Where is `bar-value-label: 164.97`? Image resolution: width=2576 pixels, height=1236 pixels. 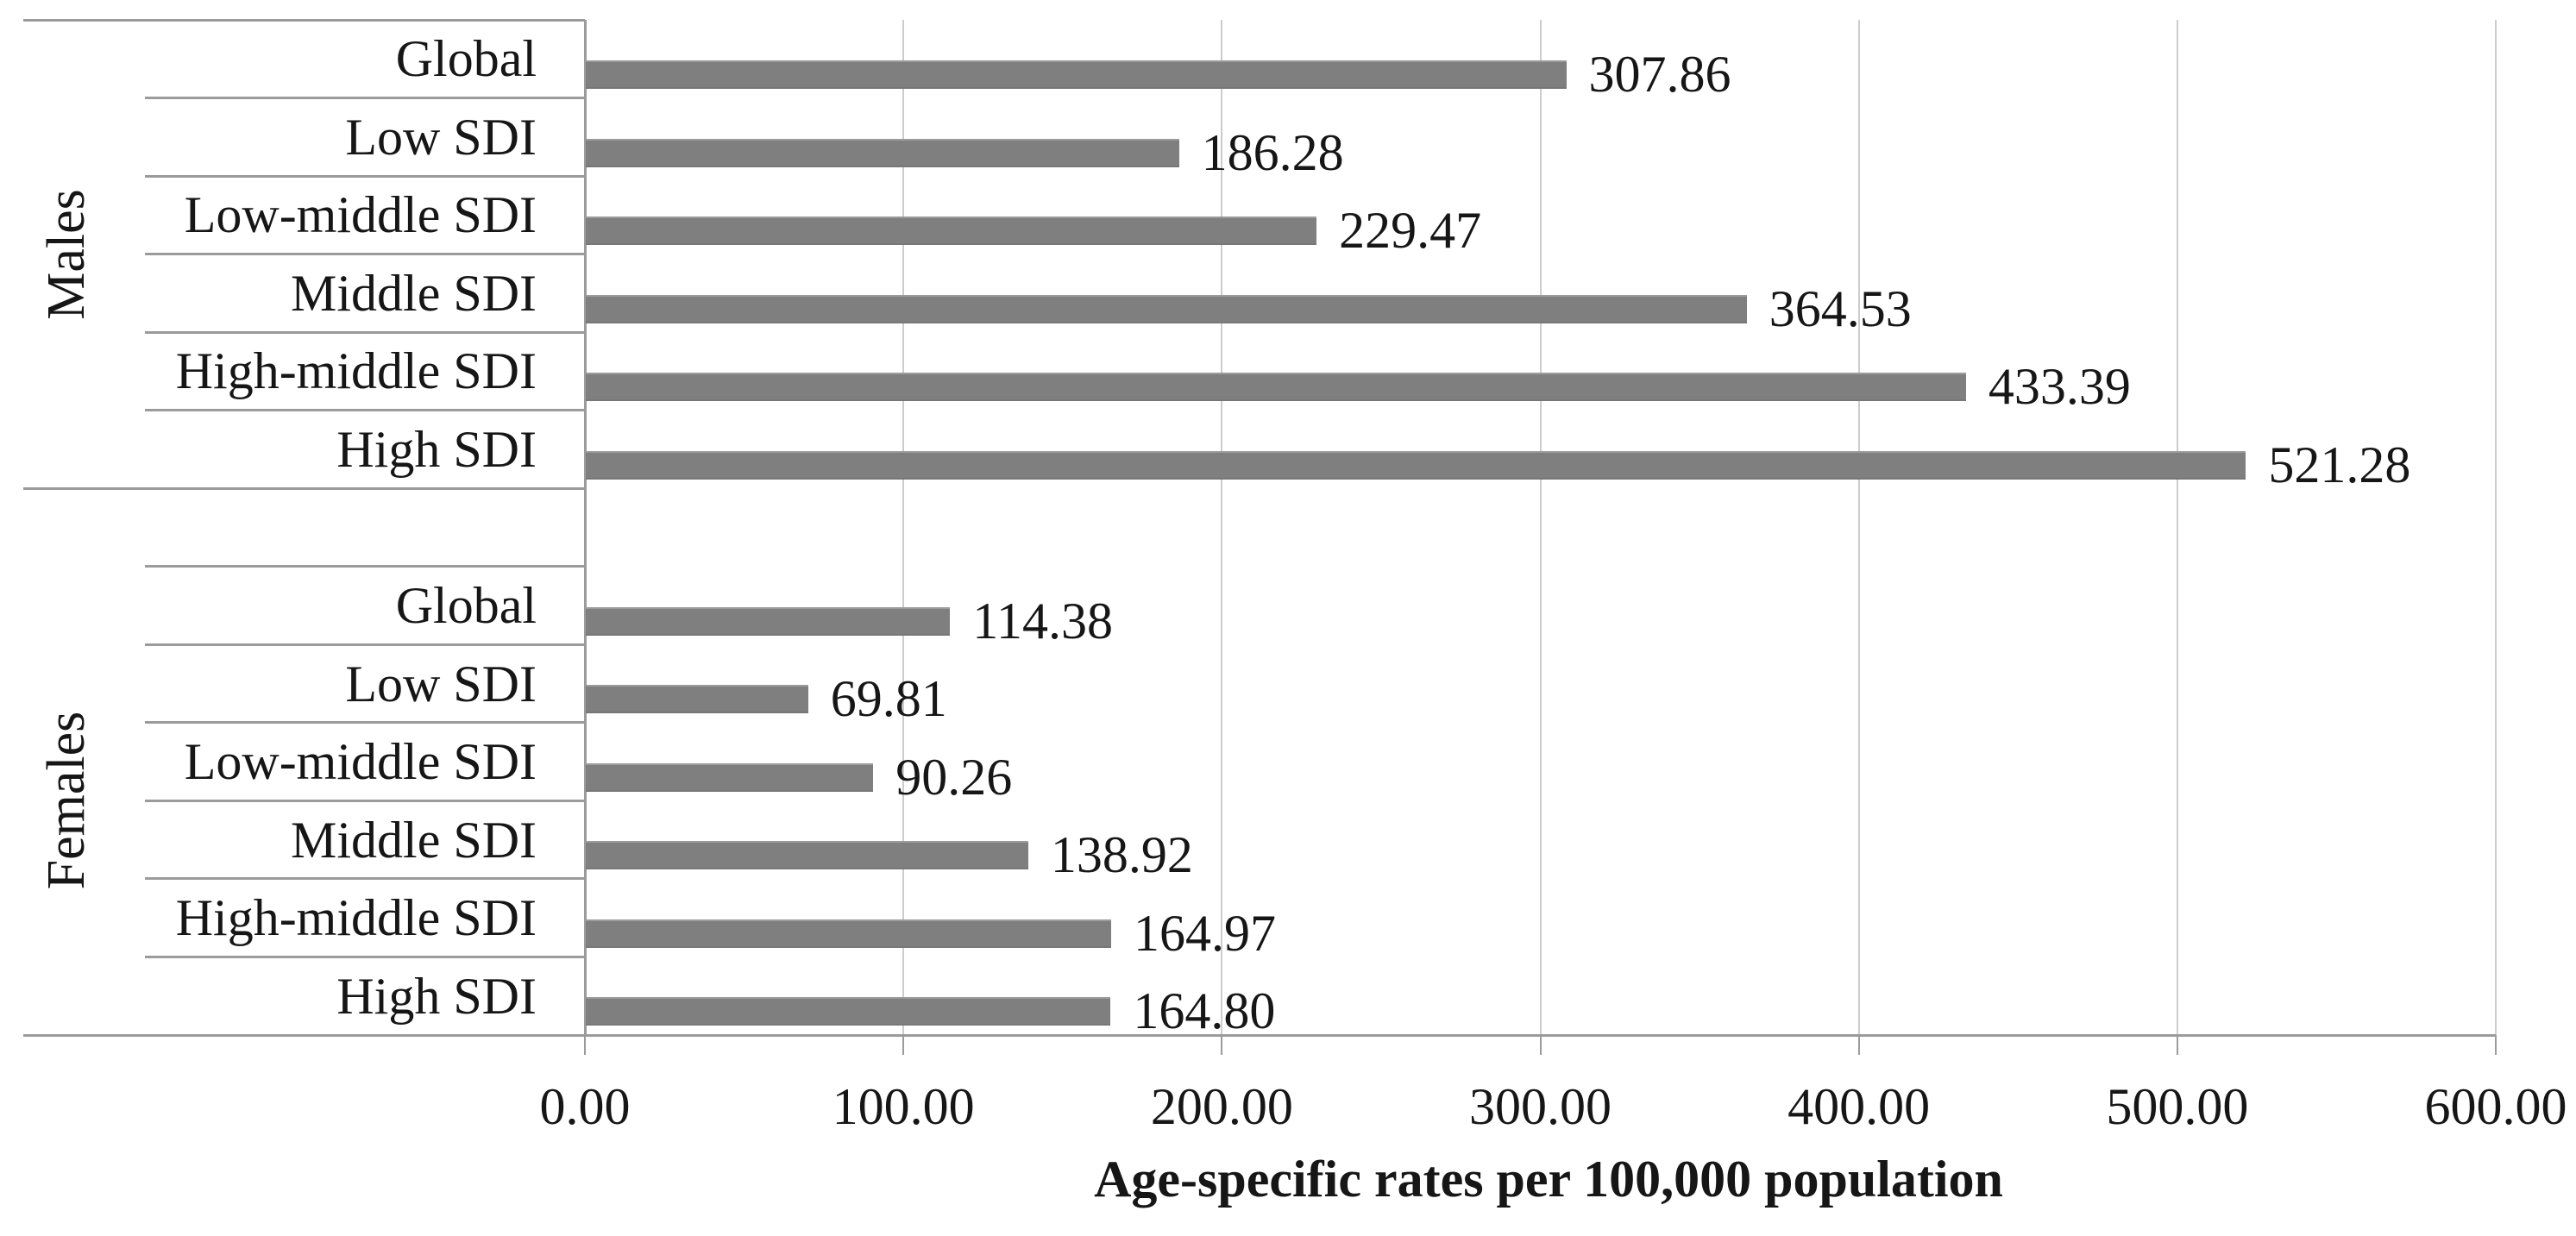
bar-value-label: 164.97 is located at coordinates (1205, 933).